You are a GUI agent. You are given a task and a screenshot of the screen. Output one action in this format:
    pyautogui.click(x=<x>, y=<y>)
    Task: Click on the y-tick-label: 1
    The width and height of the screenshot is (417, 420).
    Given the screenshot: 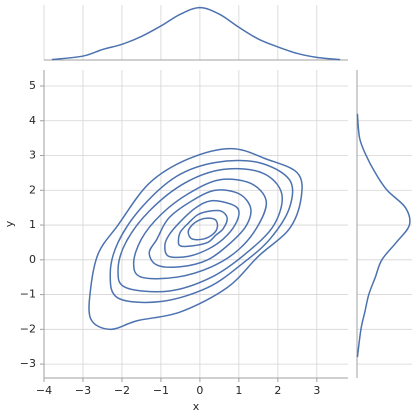 What is the action you would take?
    pyautogui.click(x=32, y=224)
    